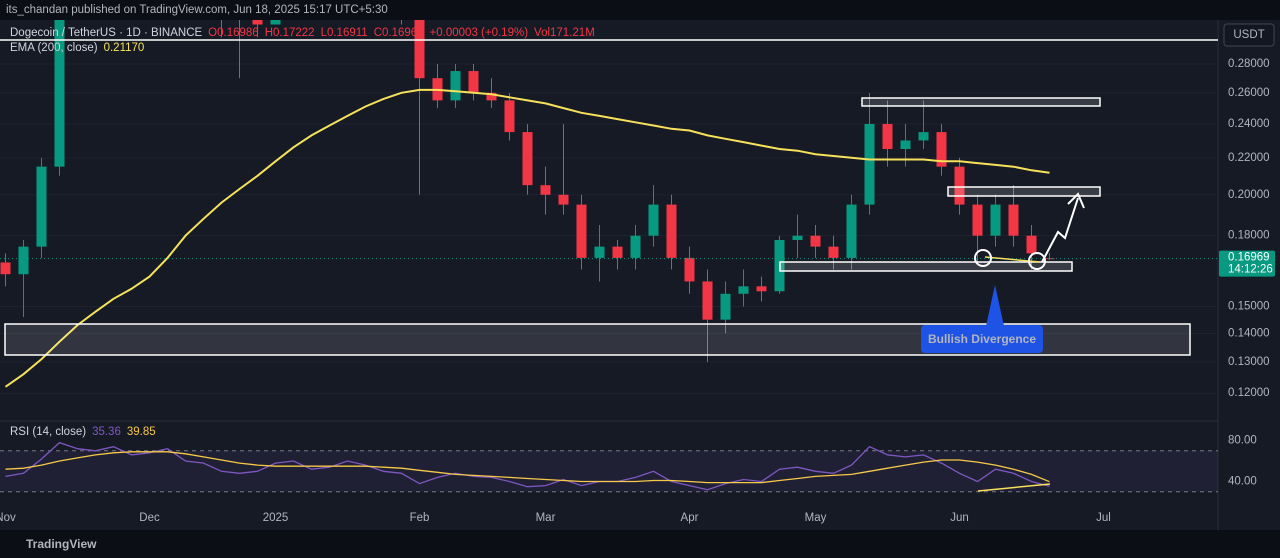  What do you see at coordinates (1076, 200) in the screenshot?
I see `arrow-head` at bounding box center [1076, 200].